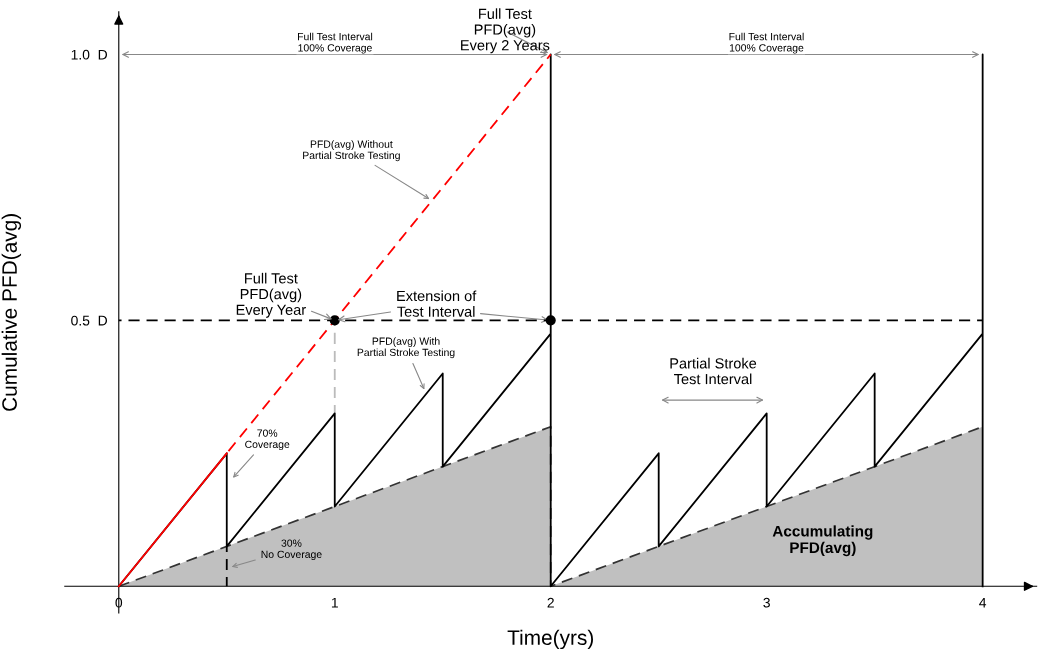 This screenshot has height=659, width=1045. What do you see at coordinates (11, 312) in the screenshot?
I see `y-axis-title: Cumulative PFD(avg)` at bounding box center [11, 312].